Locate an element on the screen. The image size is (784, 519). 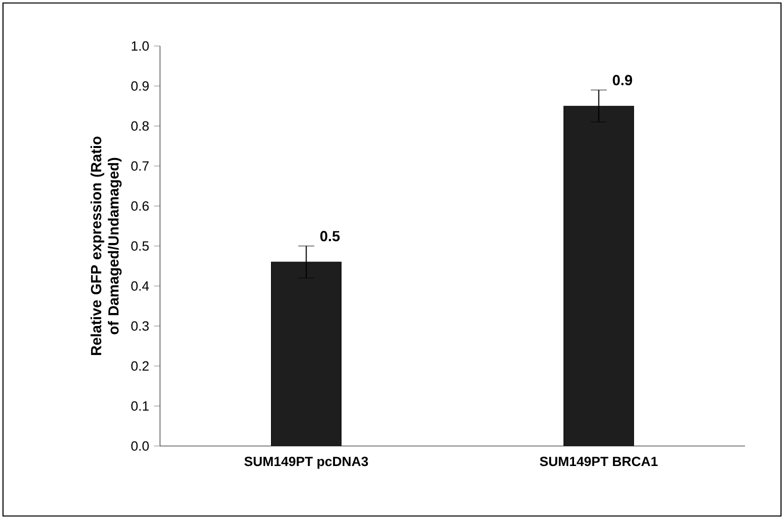
y-tick-label: 0.8 is located at coordinates (140, 126).